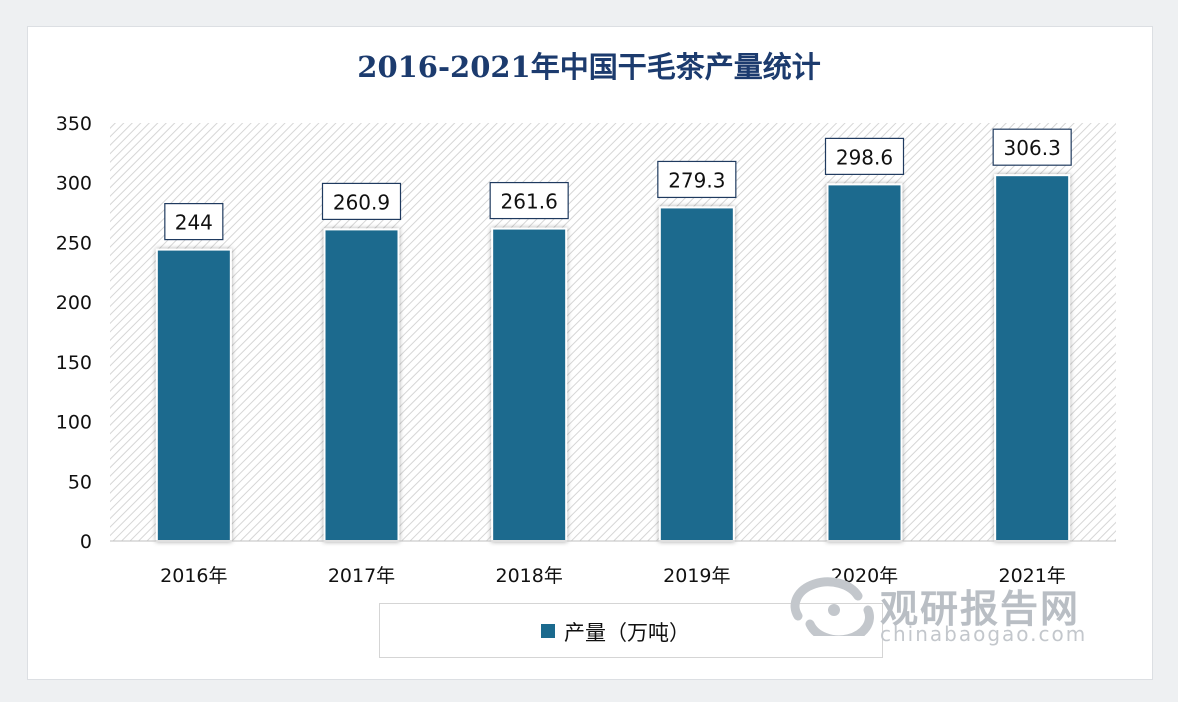  What do you see at coordinates (1031, 576) in the screenshot?
I see `x-tick-label: 2021年` at bounding box center [1031, 576].